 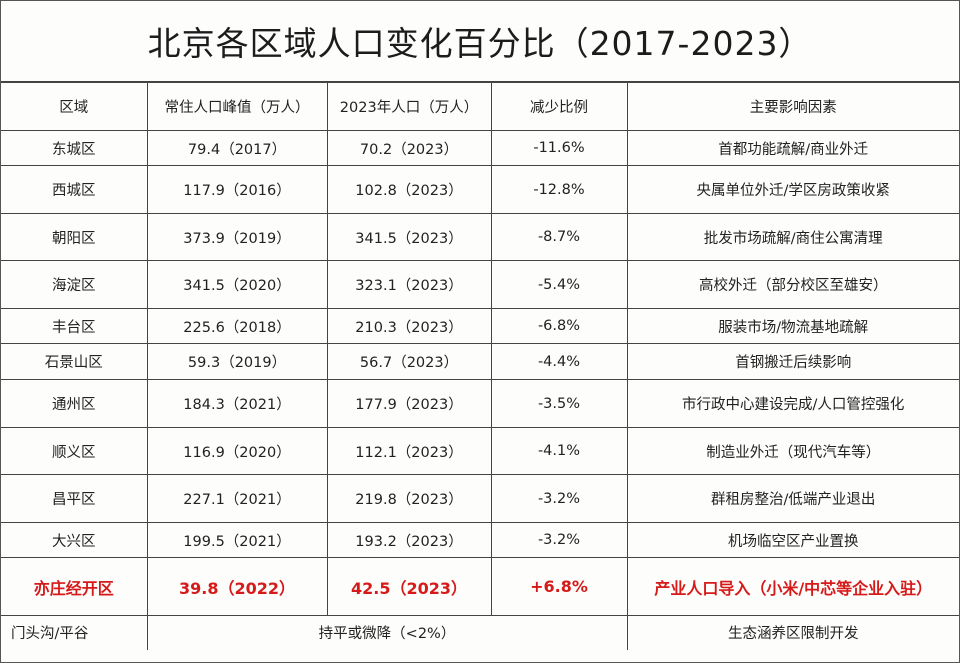 I want to click on cell-main-factors: 央属单位外迁/学区房政策收紧, so click(x=792, y=189).